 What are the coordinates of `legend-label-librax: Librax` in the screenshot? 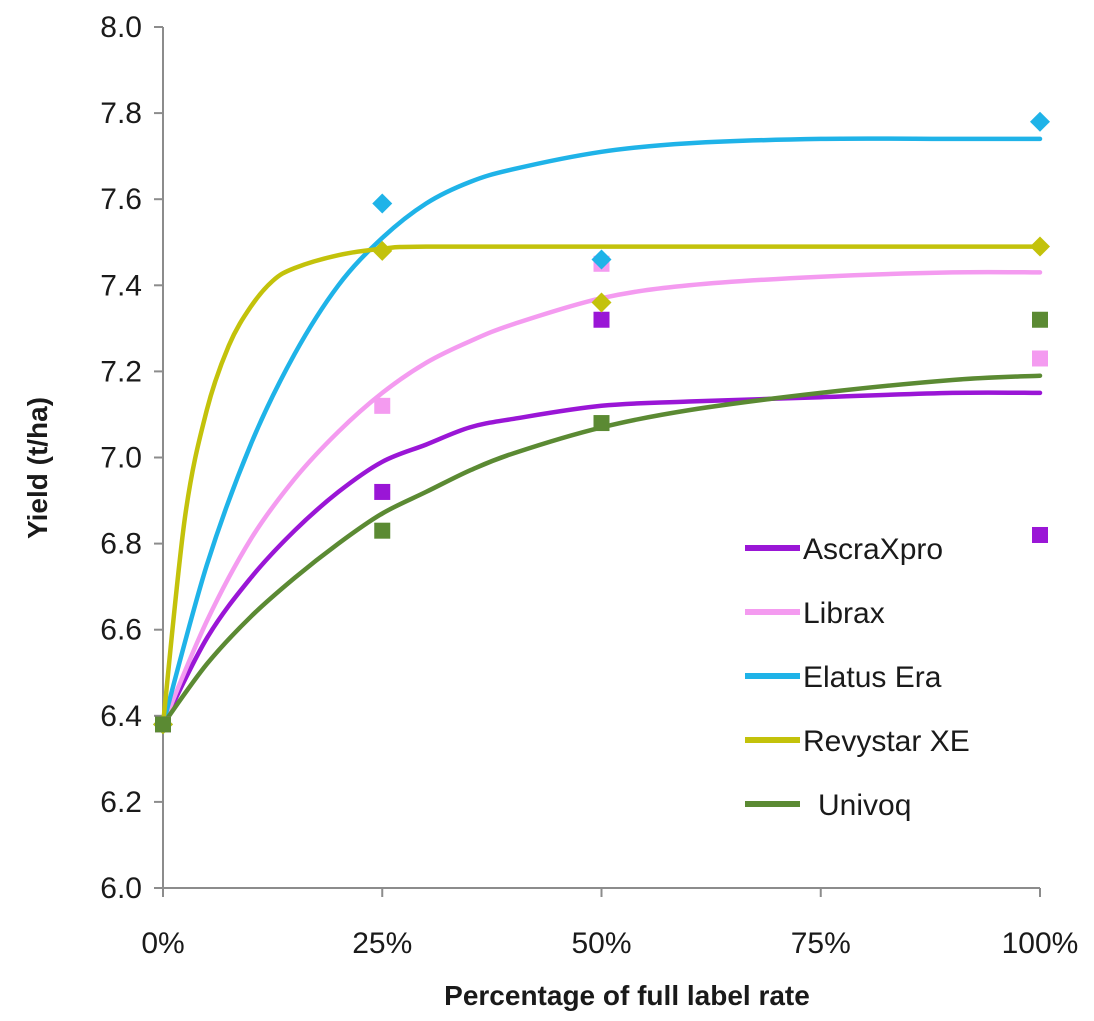 It's located at (844, 613).